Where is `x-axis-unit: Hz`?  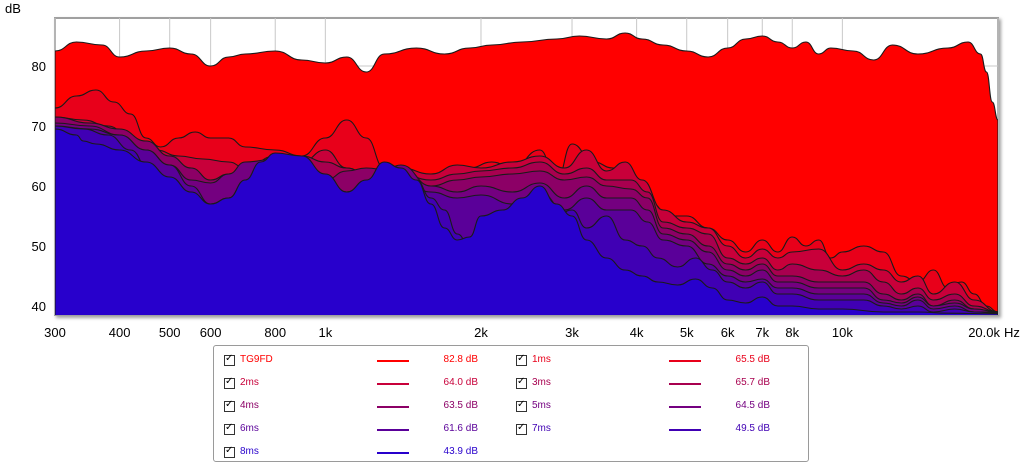 x-axis-unit: Hz is located at coordinates (1012, 332).